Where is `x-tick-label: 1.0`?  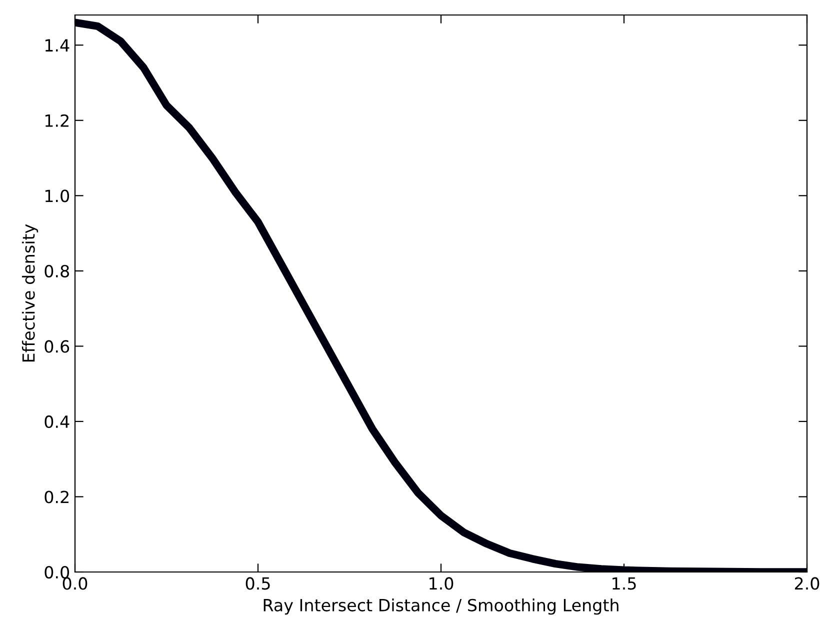
x-tick-label: 1.0 is located at coordinates (442, 583).